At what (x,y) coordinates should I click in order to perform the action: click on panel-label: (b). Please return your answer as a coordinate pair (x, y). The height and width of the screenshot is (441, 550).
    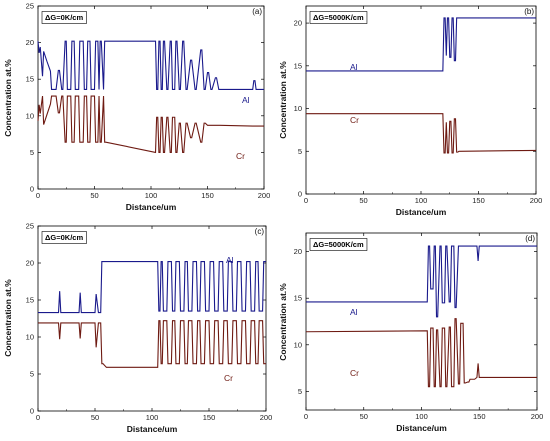
    Looking at the image, I should click on (529, 11).